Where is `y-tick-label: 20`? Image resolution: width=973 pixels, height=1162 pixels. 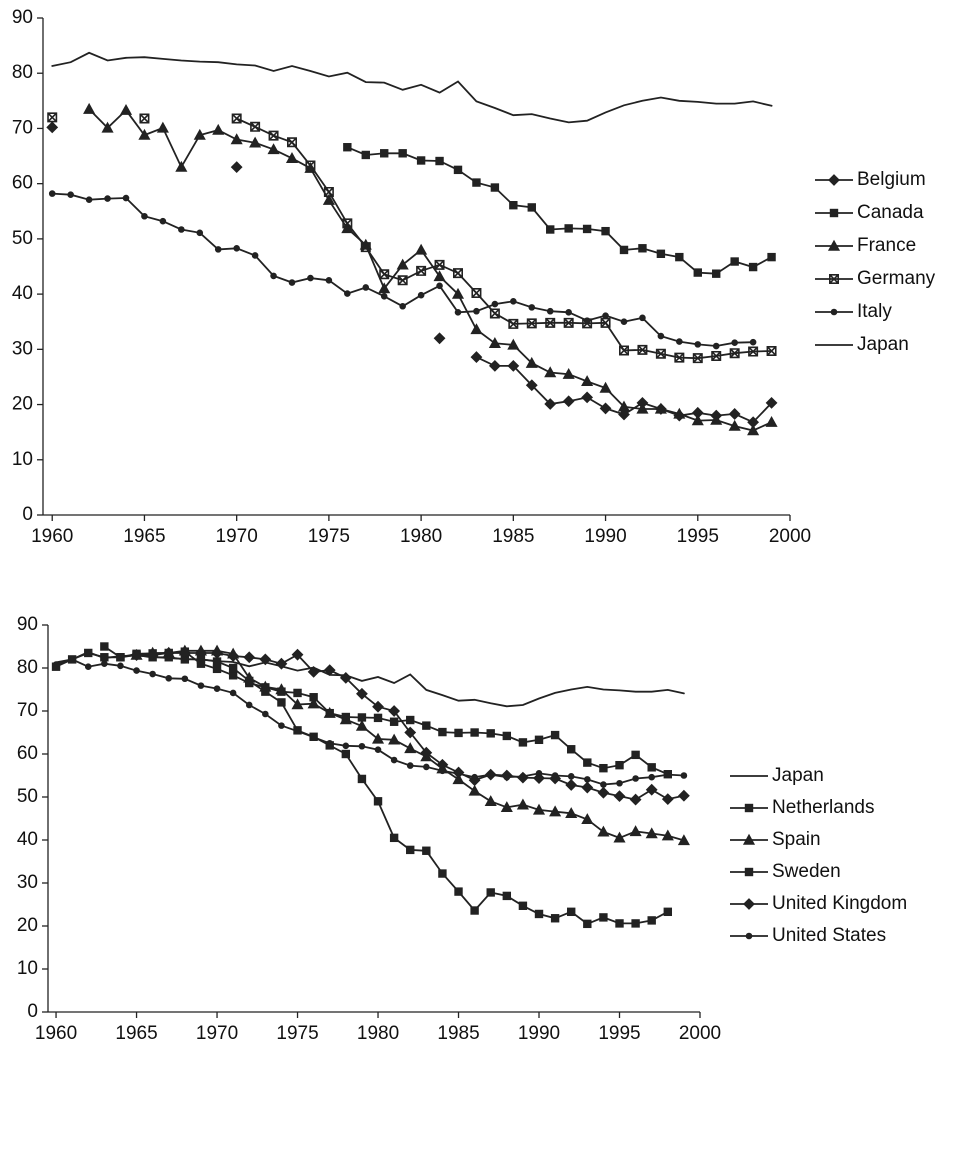
y-tick-label: 20 is located at coordinates (27, 925).